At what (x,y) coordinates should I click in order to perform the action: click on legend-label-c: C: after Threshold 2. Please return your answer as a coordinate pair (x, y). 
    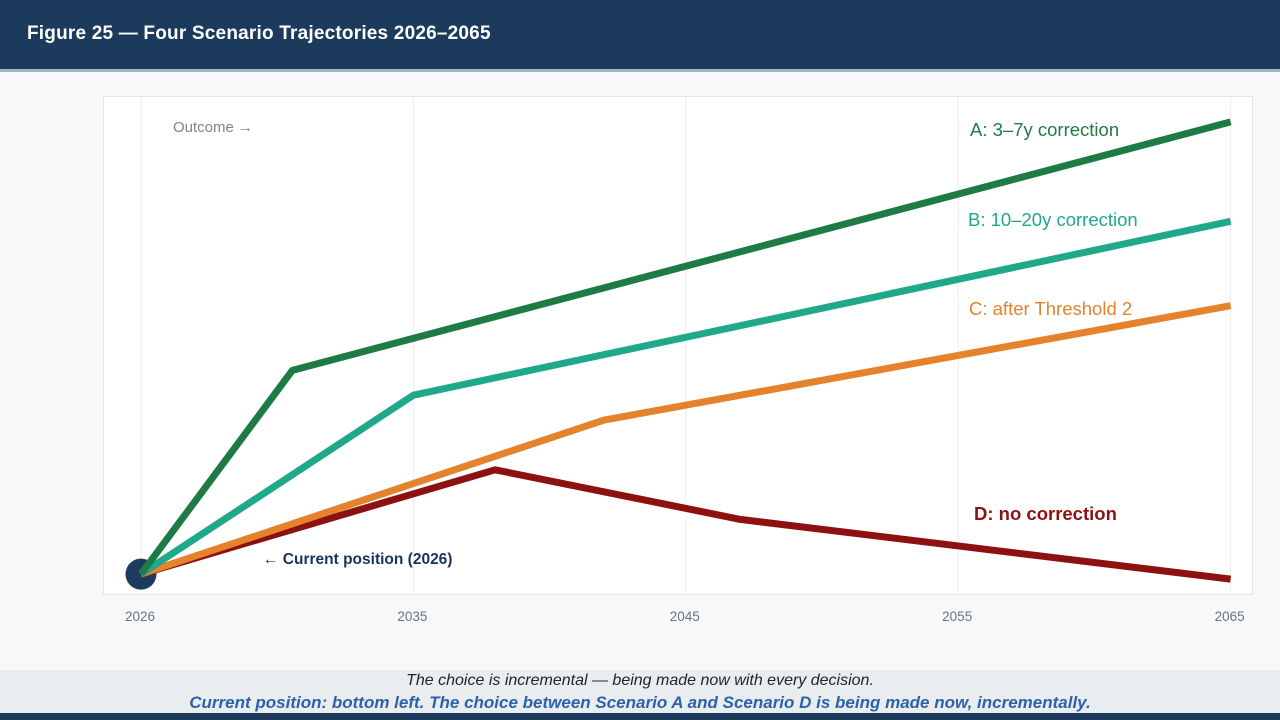
    Looking at the image, I should click on (1051, 308).